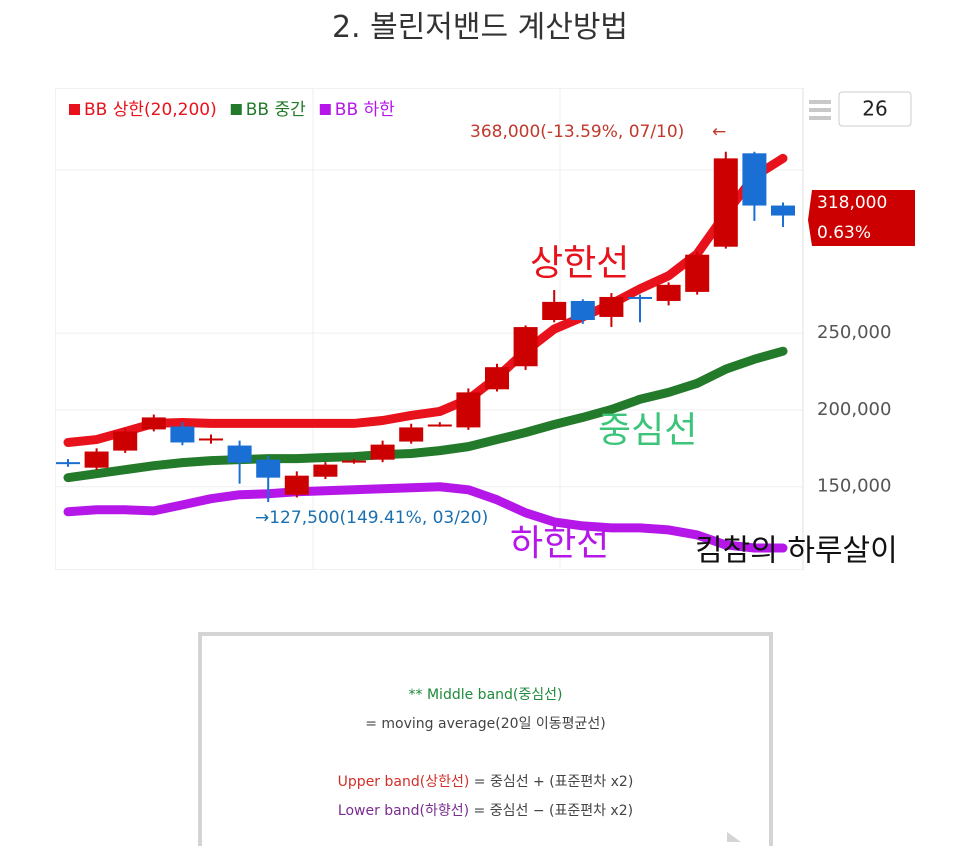  Describe the element at coordinates (365, 110) in the screenshot. I see `legend-label: BB 하한` at that location.